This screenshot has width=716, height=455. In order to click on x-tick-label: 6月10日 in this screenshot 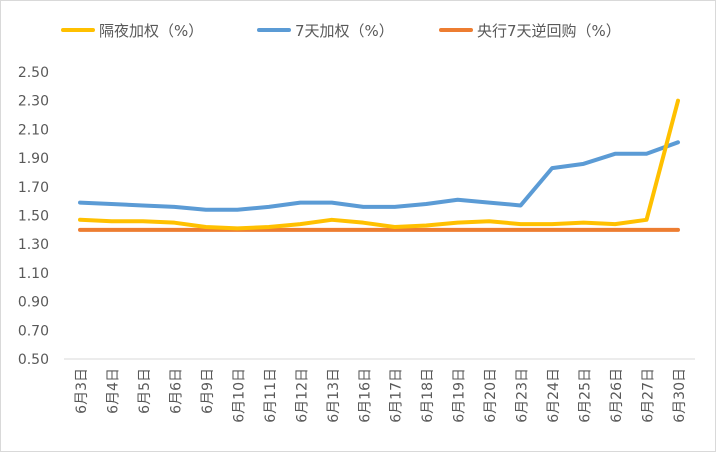, I will do `click(239, 395)`.